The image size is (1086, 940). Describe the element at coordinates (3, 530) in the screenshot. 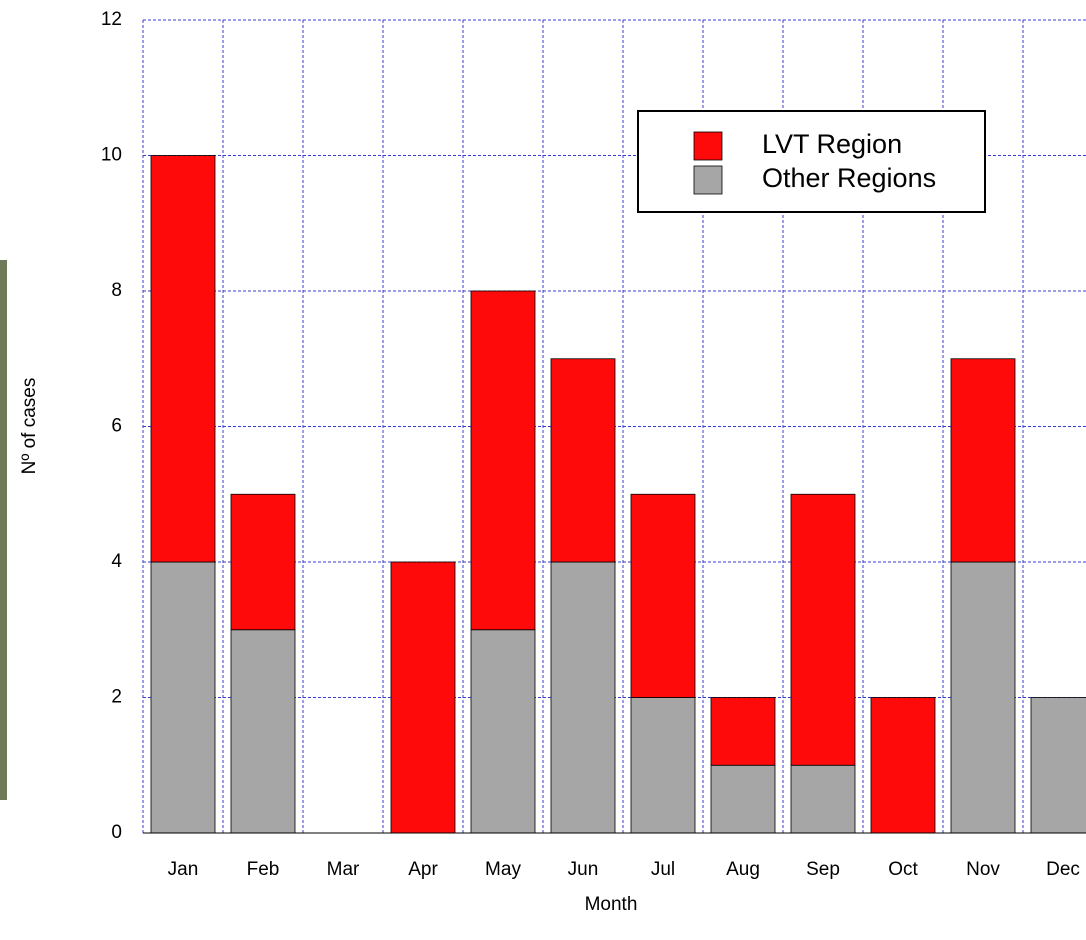

I see `photo-strip` at that location.